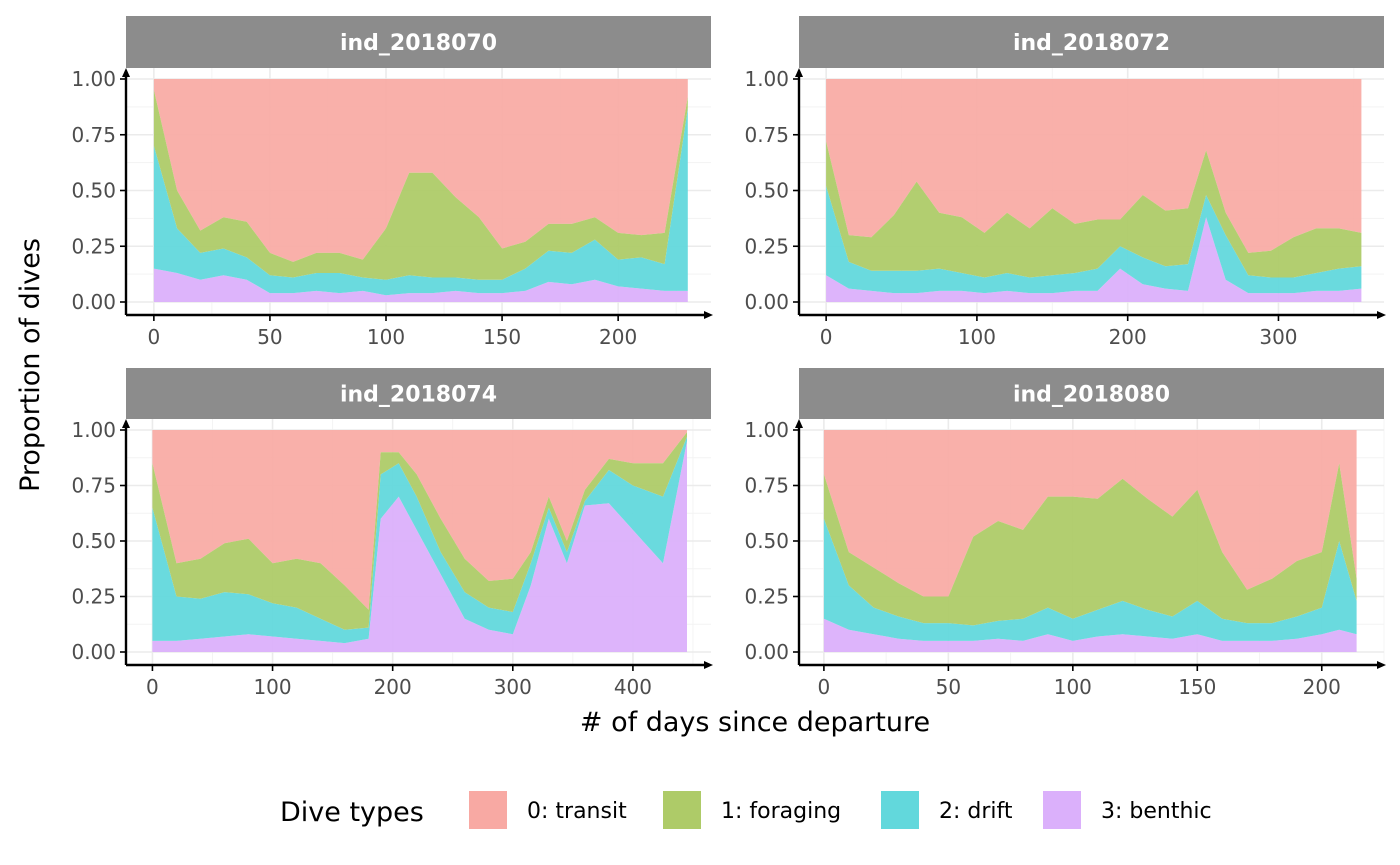  I want to click on legend-label-2: 2: drift, so click(976, 811).